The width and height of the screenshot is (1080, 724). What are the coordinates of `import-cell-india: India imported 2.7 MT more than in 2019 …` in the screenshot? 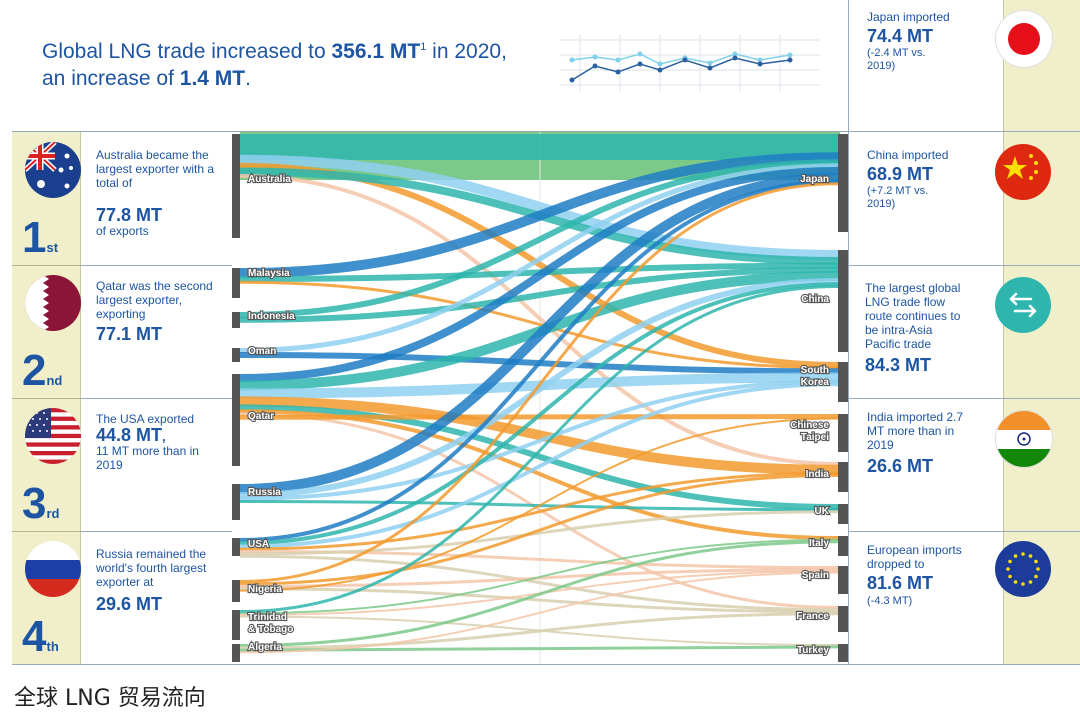 It's located at (964, 465).